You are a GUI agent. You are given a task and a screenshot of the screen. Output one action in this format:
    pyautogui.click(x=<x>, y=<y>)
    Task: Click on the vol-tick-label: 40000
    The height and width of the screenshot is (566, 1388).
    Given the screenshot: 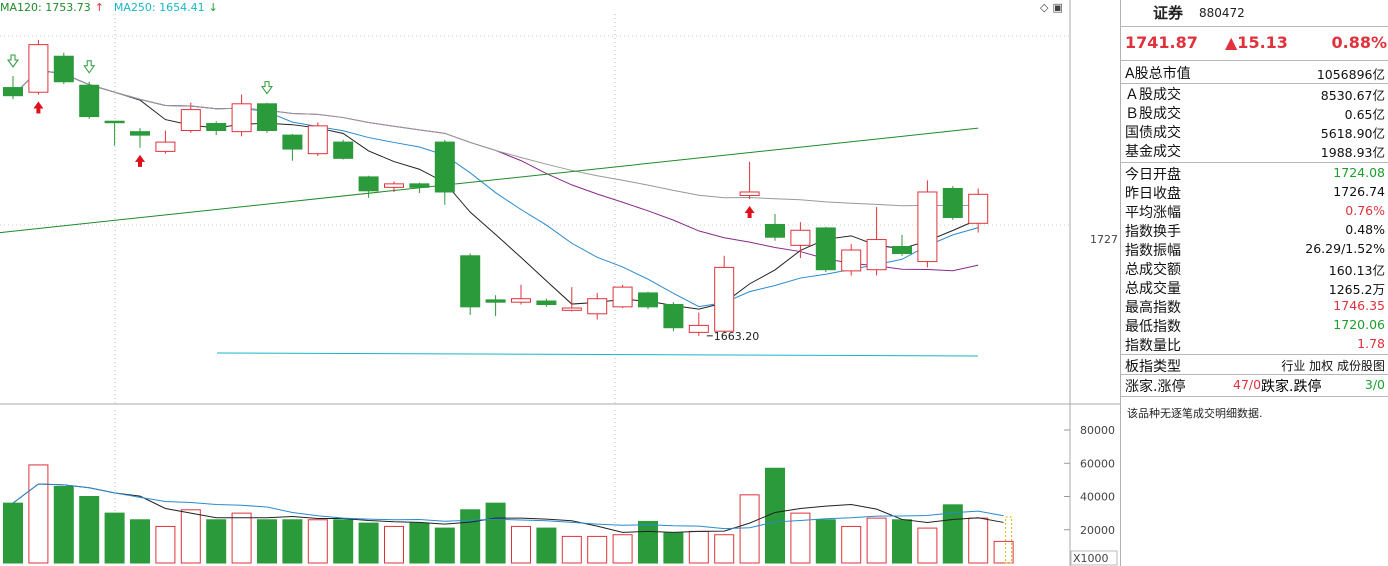 What is the action you would take?
    pyautogui.click(x=1097, y=497)
    